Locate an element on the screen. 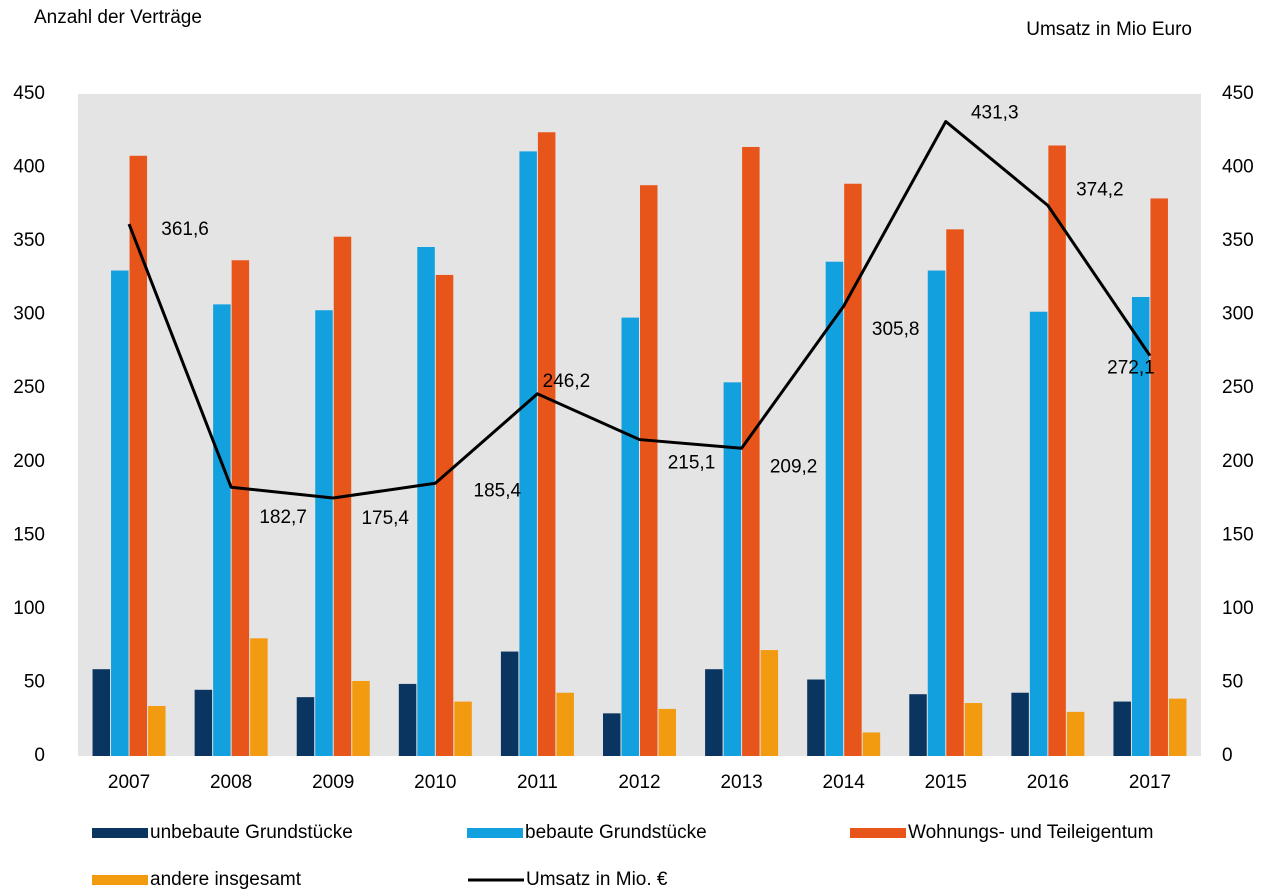  y2-tick-label: 50 is located at coordinates (1232, 681).